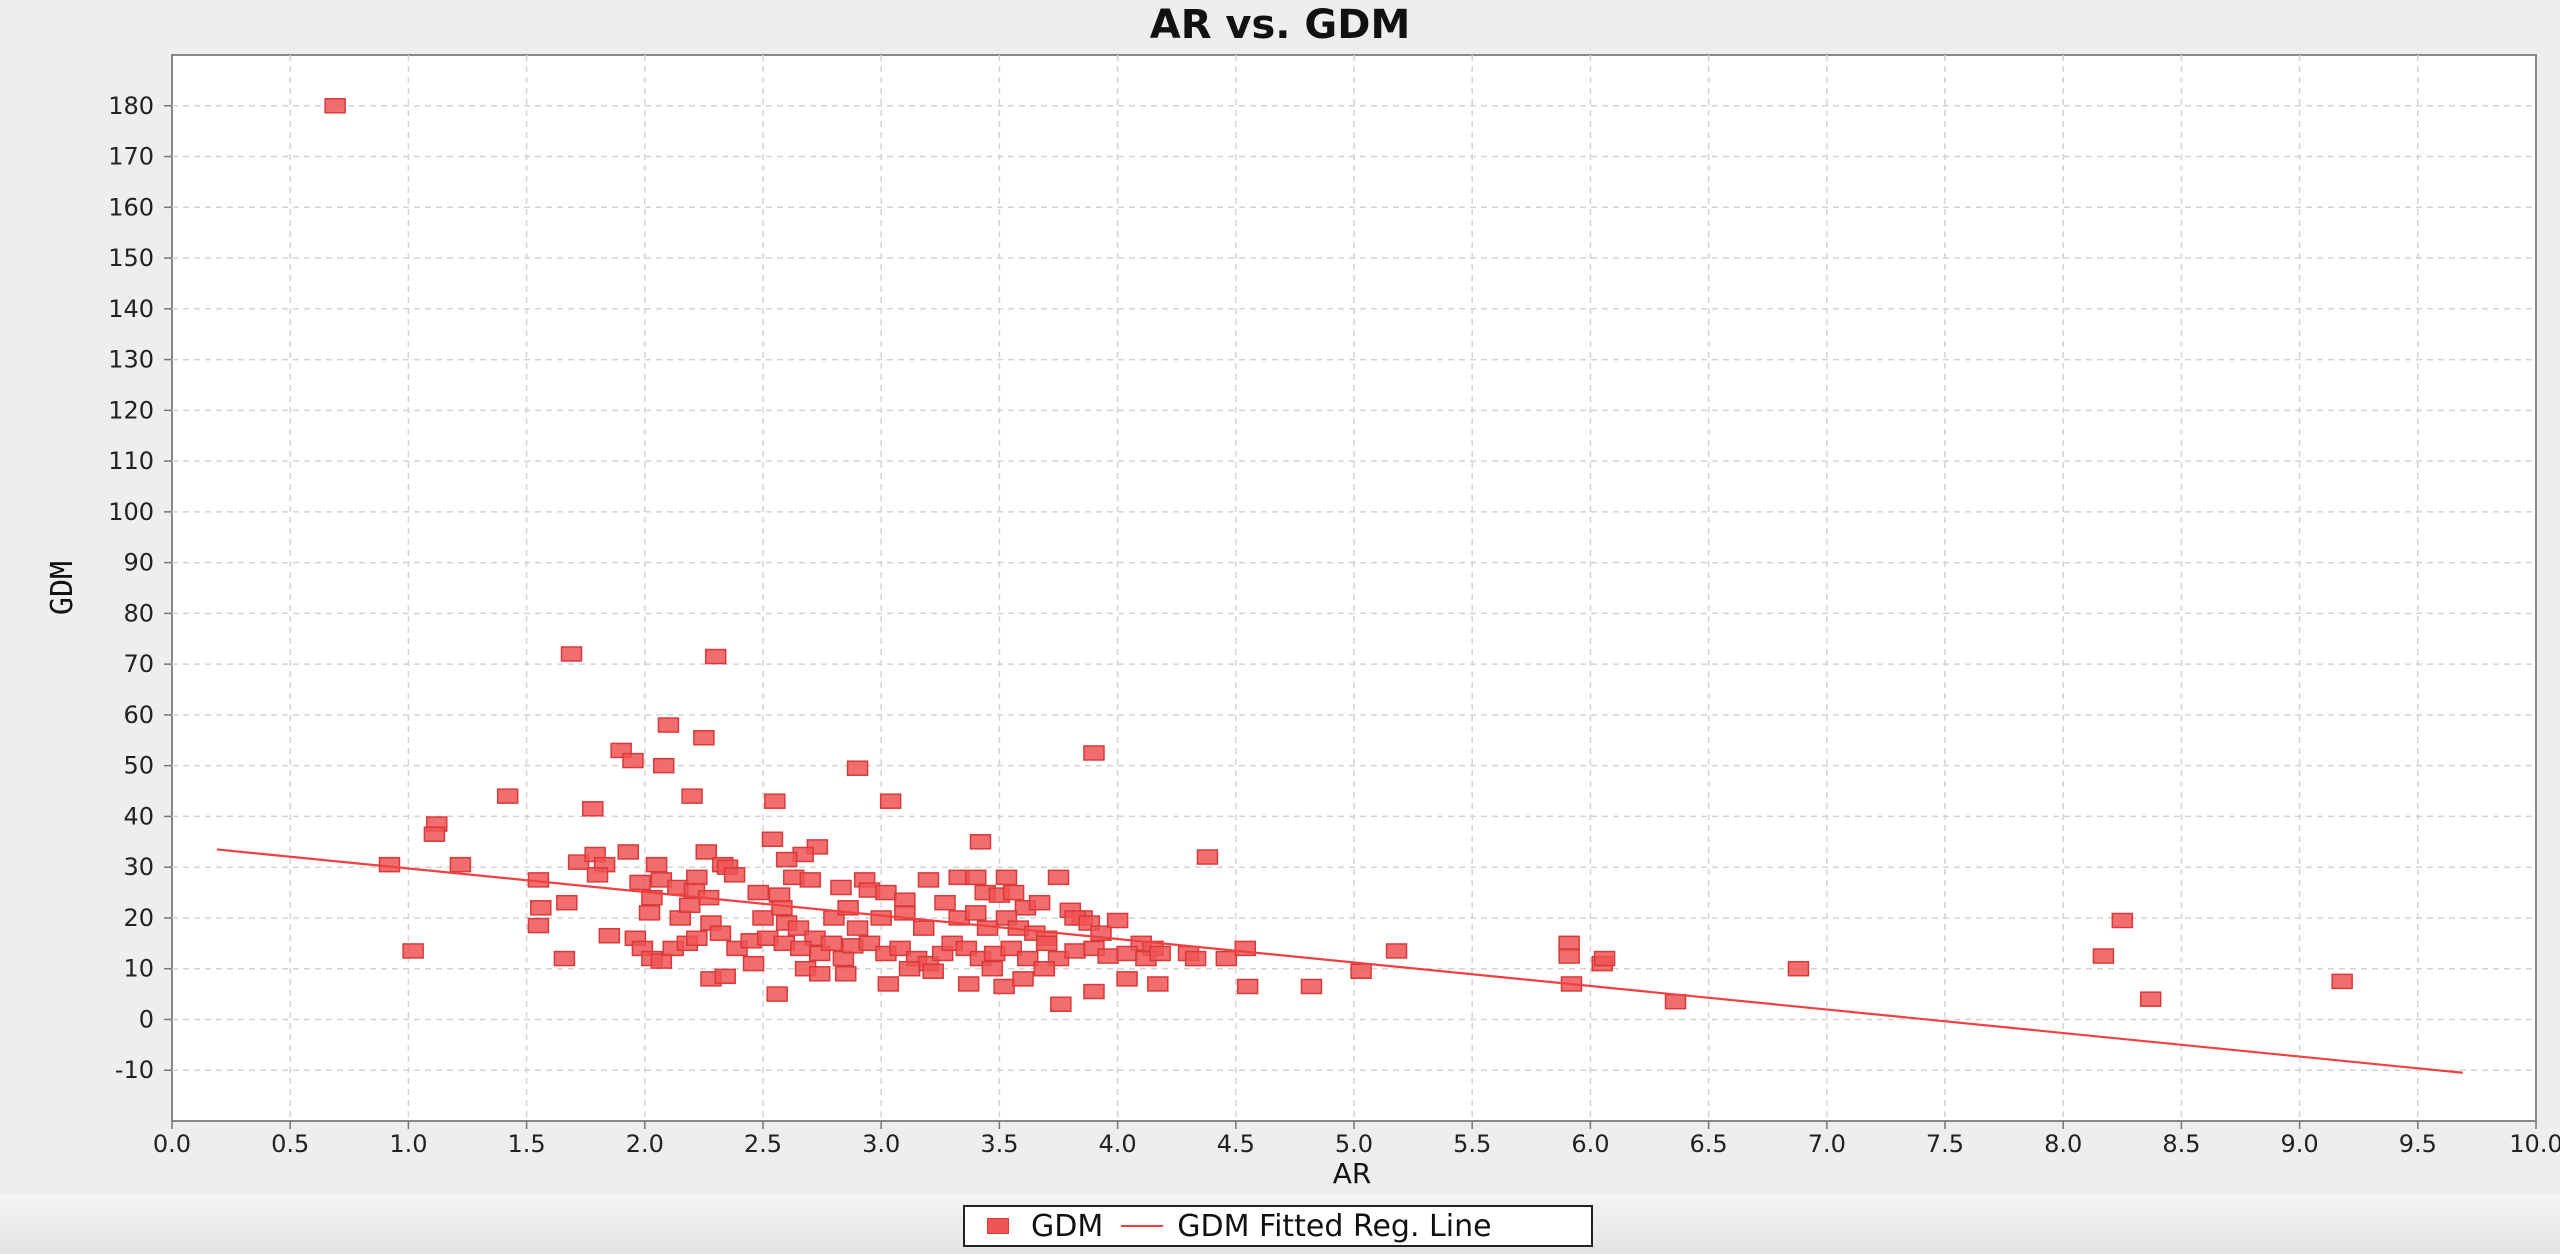 The image size is (2560, 1254). I want to click on y-tick-label: 160, so click(131, 207).